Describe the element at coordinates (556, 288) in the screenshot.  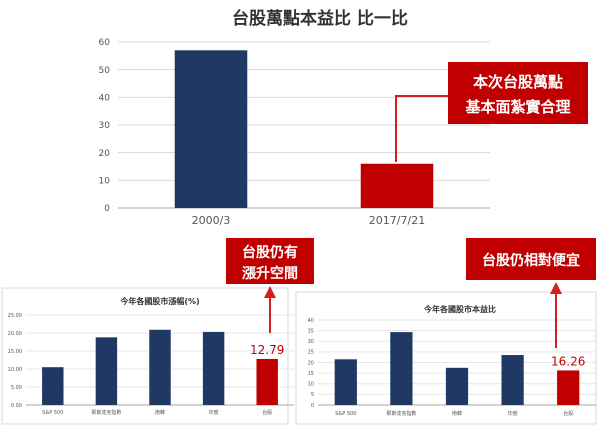
I see `right-callout-arrow-head` at that location.